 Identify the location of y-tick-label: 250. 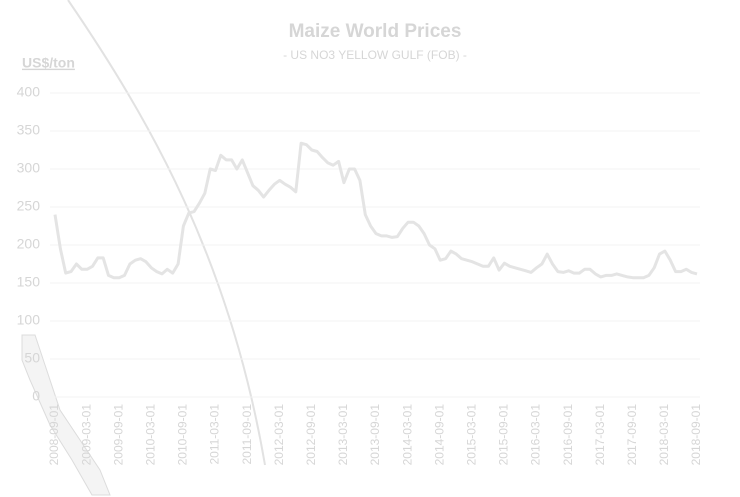
(29, 206).